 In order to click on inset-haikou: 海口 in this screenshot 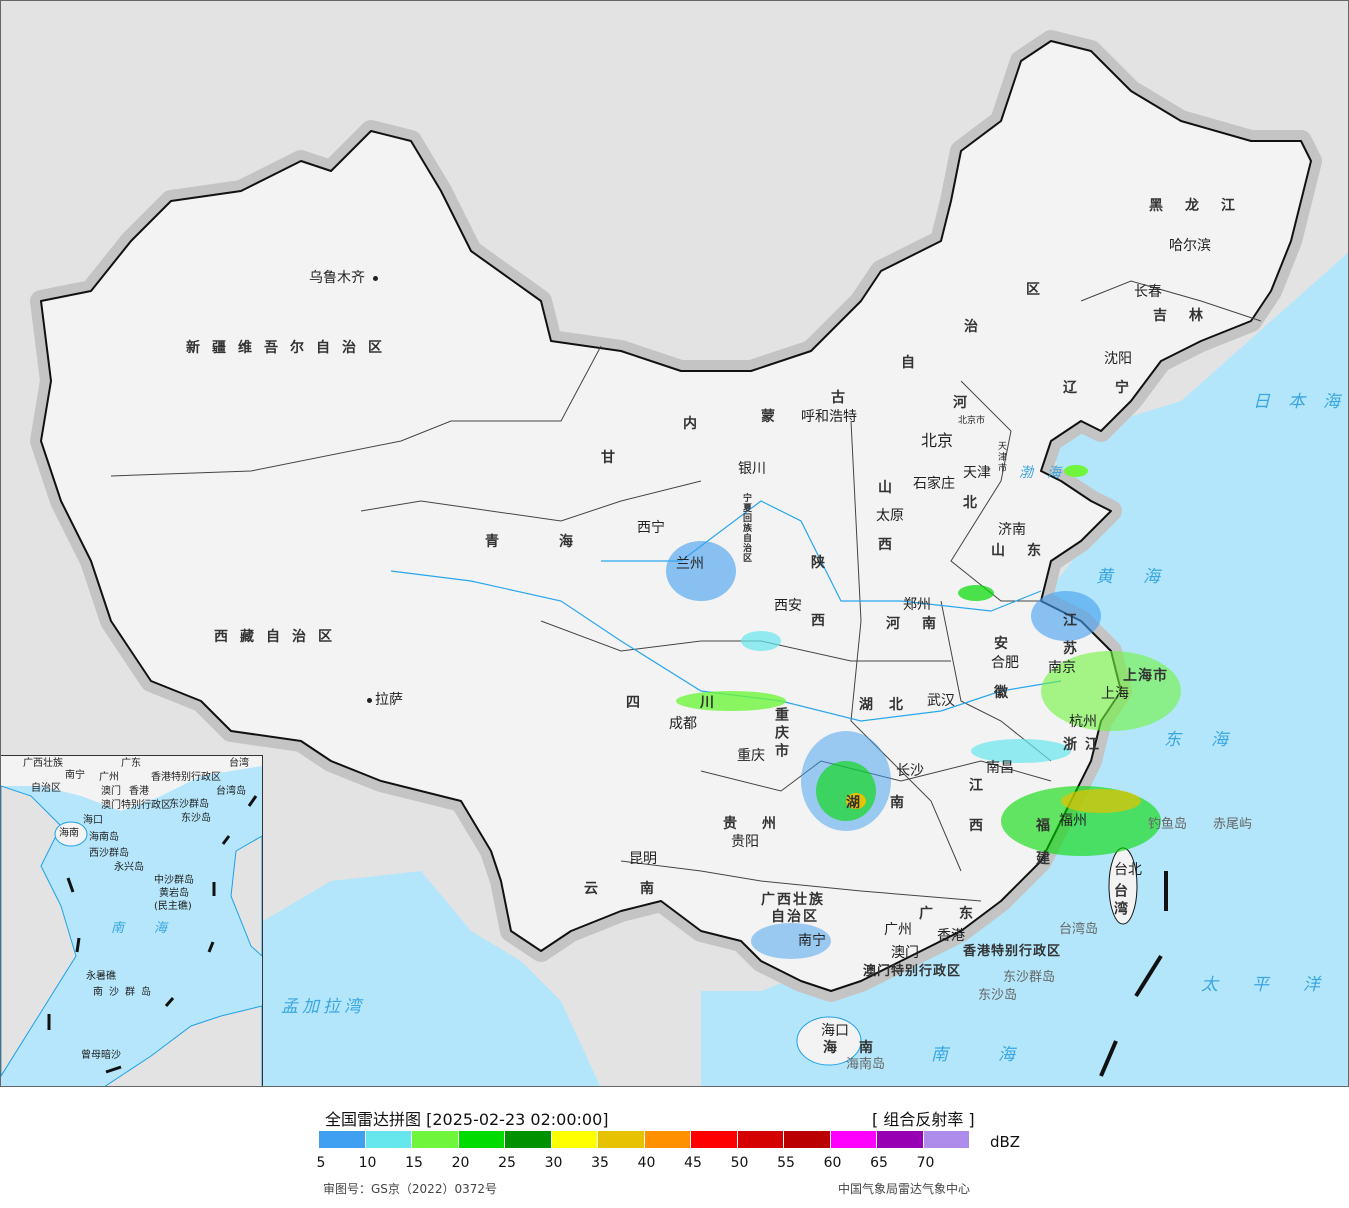, I will do `click(93, 820)`.